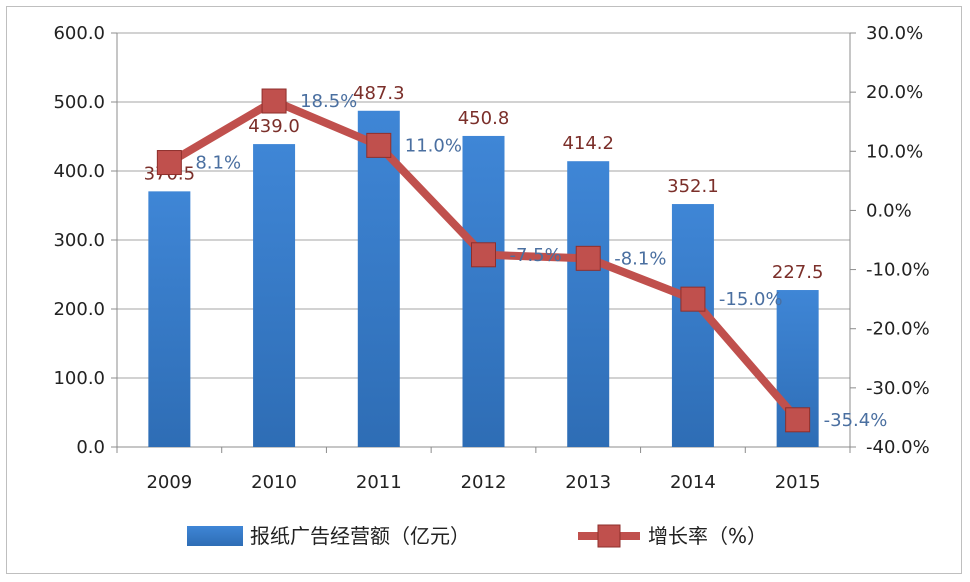 The image size is (970, 582). What do you see at coordinates (79, 171) in the screenshot?
I see `y-left-tick-label: 400.0` at bounding box center [79, 171].